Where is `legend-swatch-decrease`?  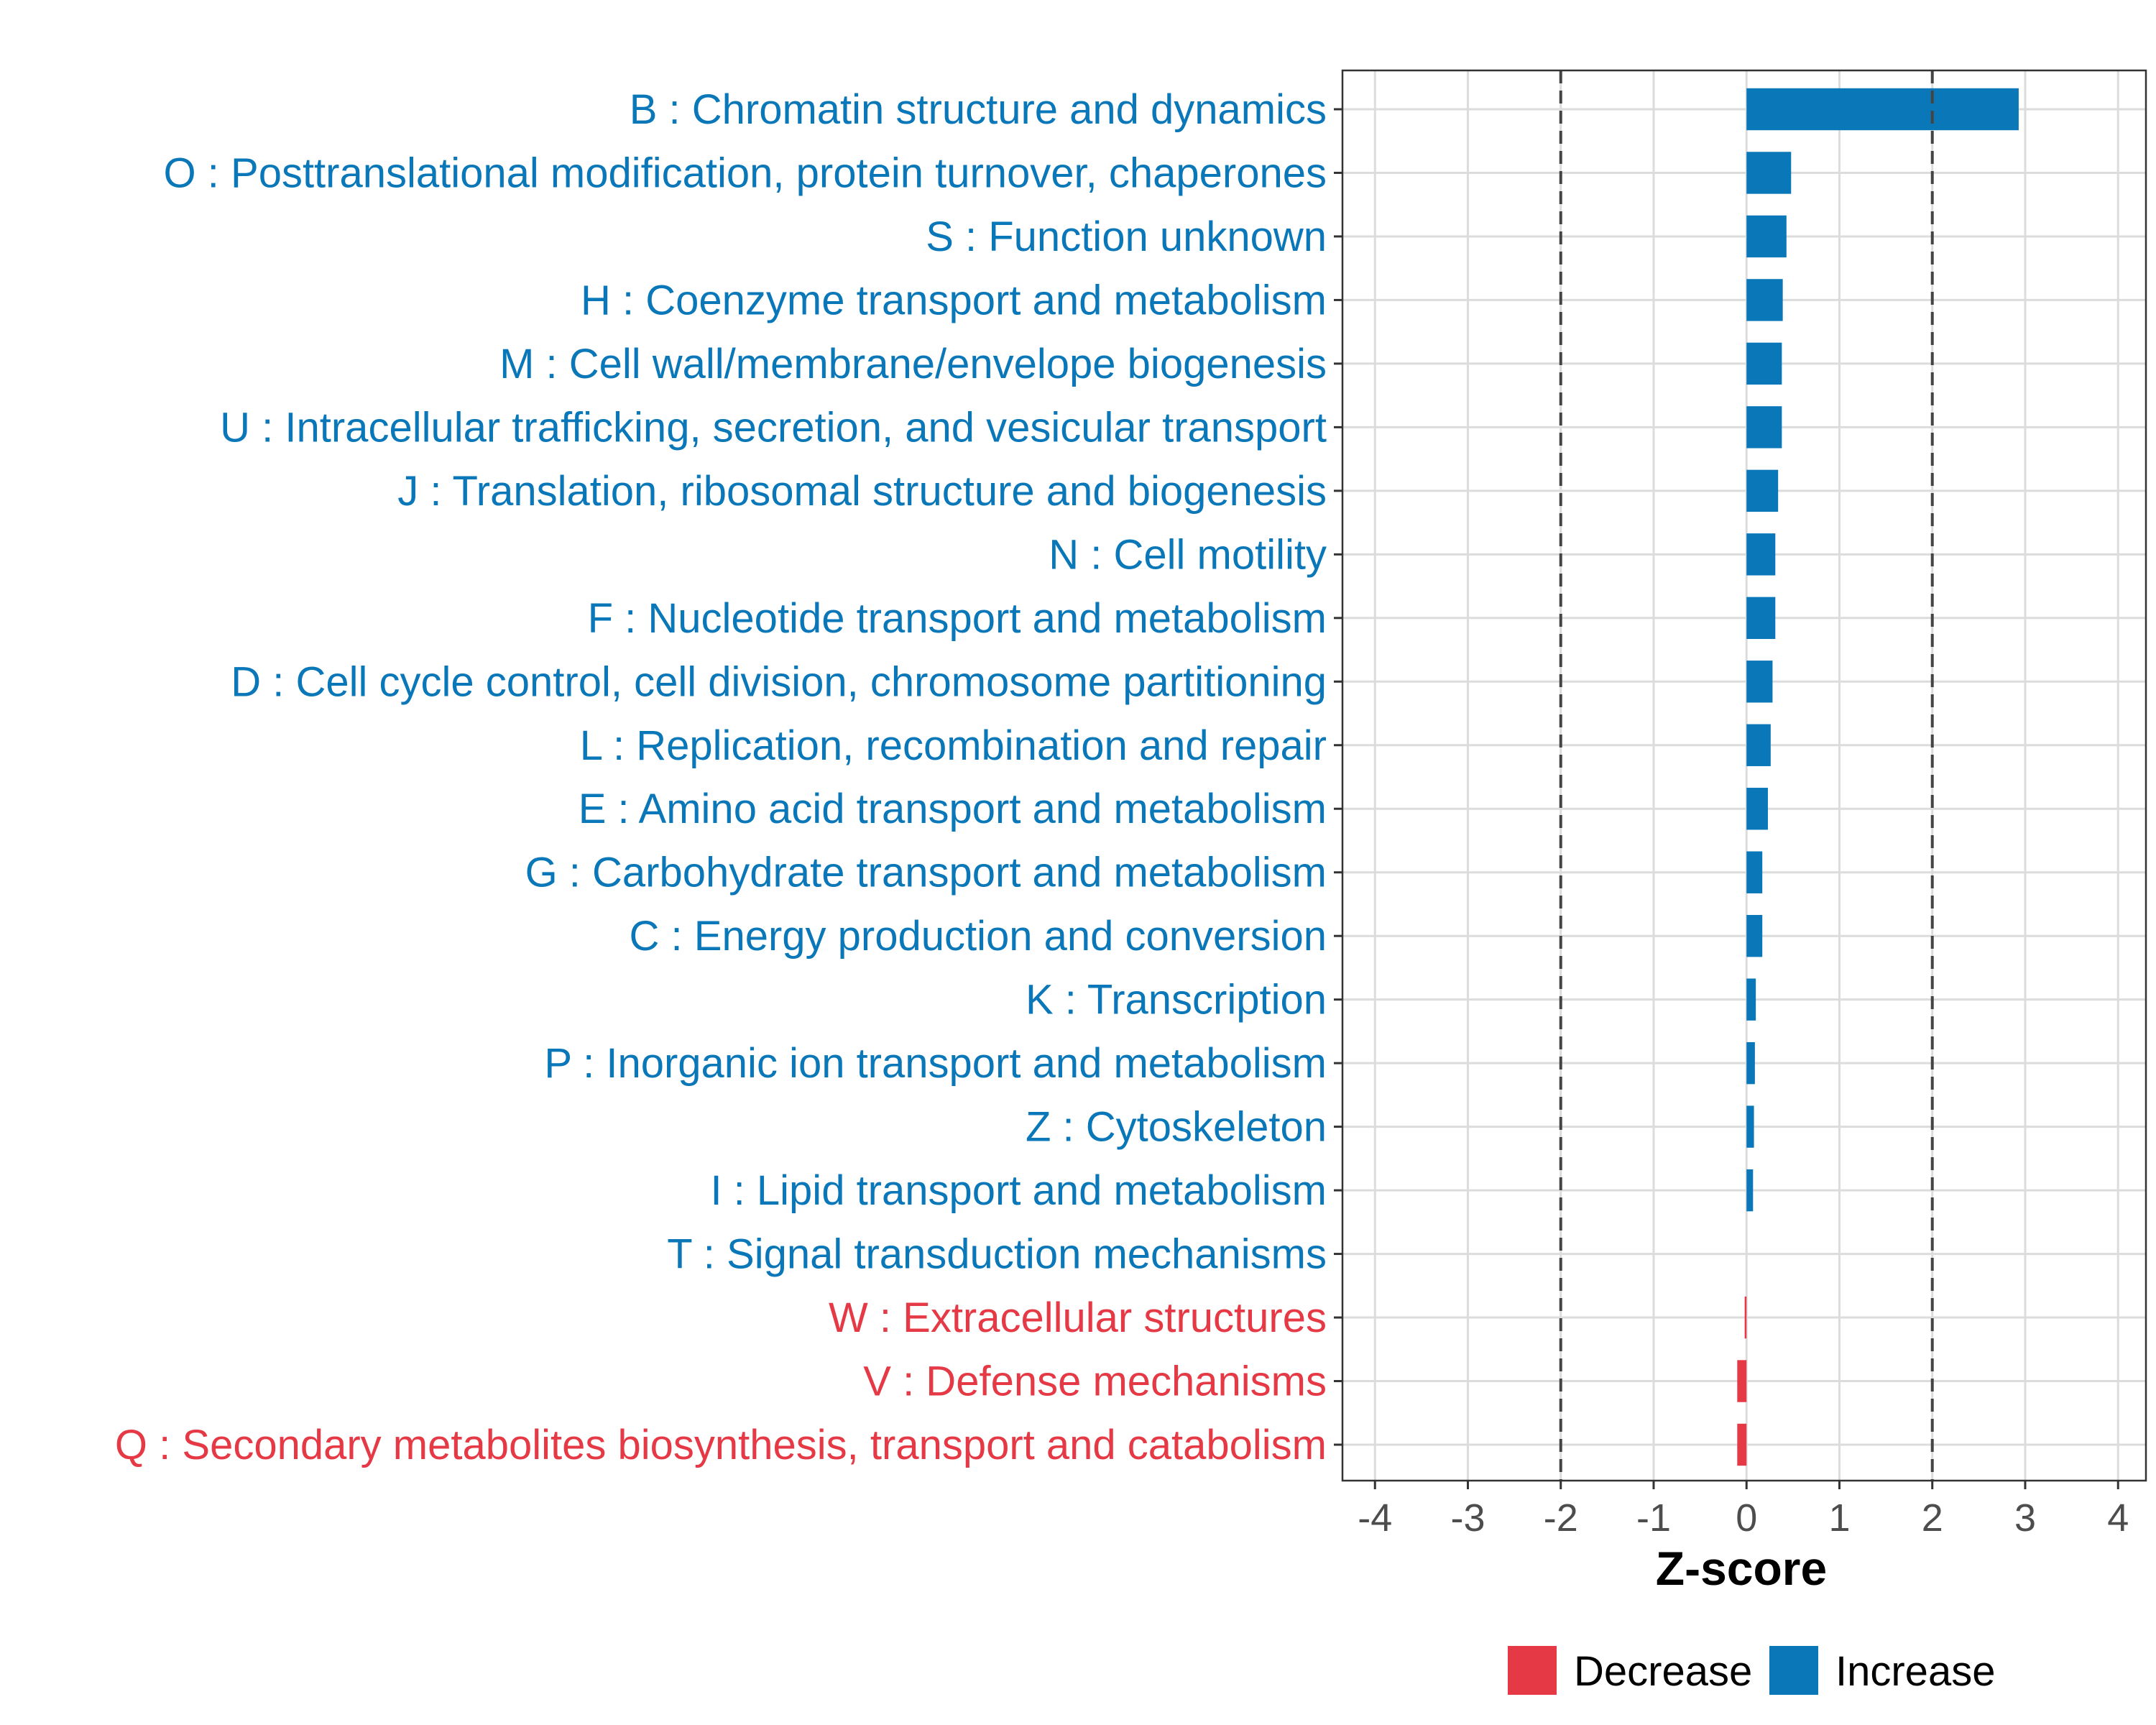 legend-swatch-decrease is located at coordinates (1532, 1670).